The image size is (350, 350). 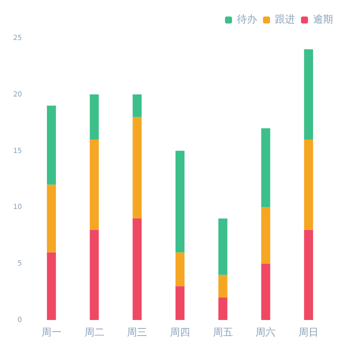 What do you see at coordinates (285, 20) in the screenshot?
I see `legend-label: 跟进` at bounding box center [285, 20].